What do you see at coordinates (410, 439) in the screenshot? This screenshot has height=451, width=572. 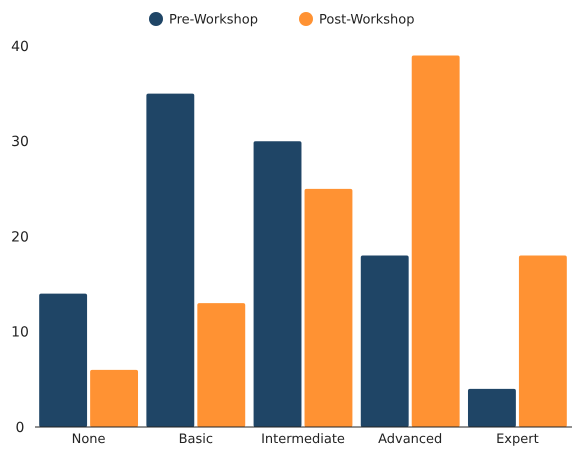 I see `x-tick-label: Advanced` at bounding box center [410, 439].